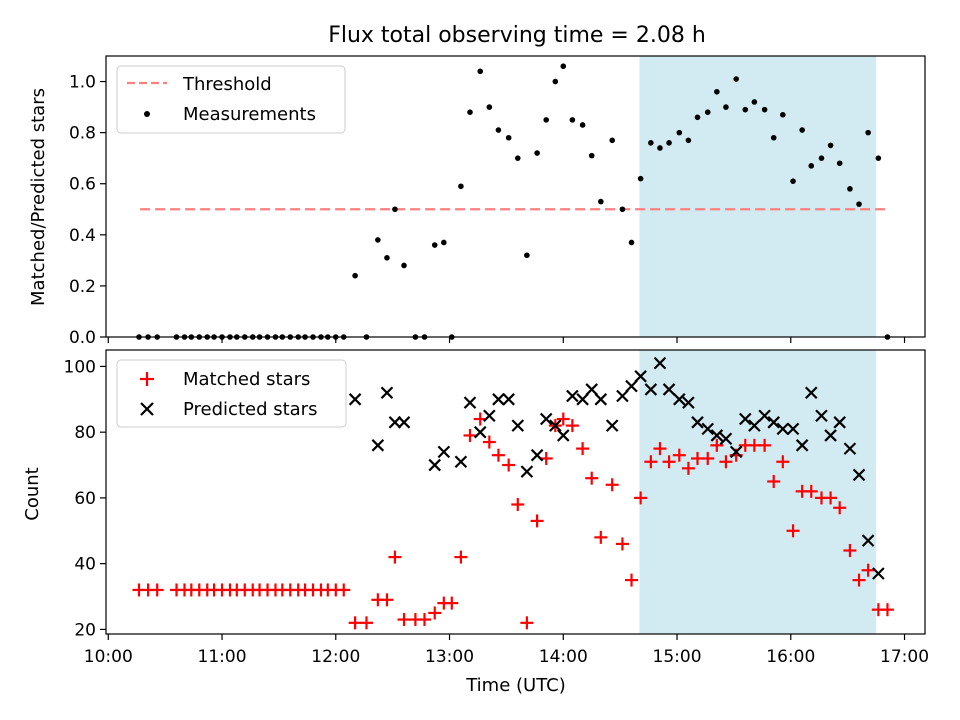  What do you see at coordinates (147, 114) in the screenshot?
I see `legend-measurements-swatch` at bounding box center [147, 114].